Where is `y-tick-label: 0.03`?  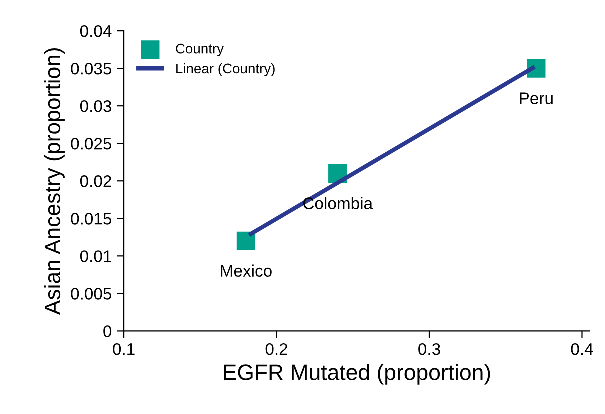 y-tick-label: 0.03 is located at coordinates (96, 106).